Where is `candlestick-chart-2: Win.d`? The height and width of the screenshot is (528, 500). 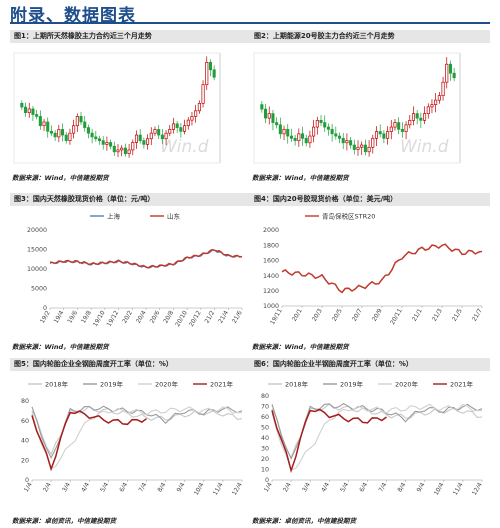 candlestick-chart-2: Win.d is located at coordinates (357, 108).